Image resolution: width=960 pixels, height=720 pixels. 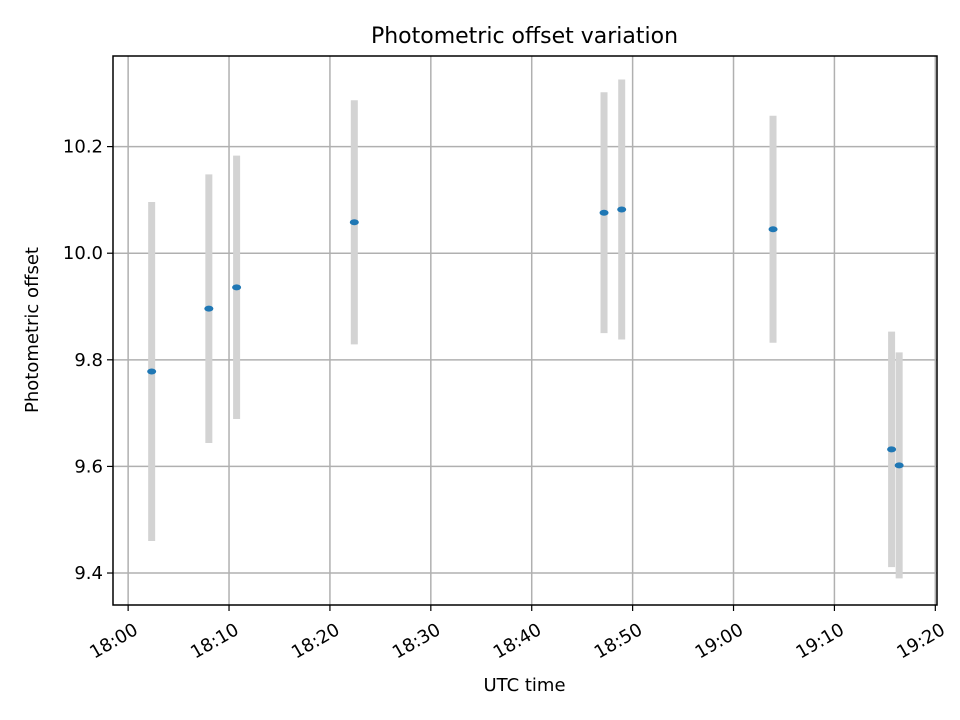 I want to click on x-tick-label: 18:40, so click(x=517, y=641).